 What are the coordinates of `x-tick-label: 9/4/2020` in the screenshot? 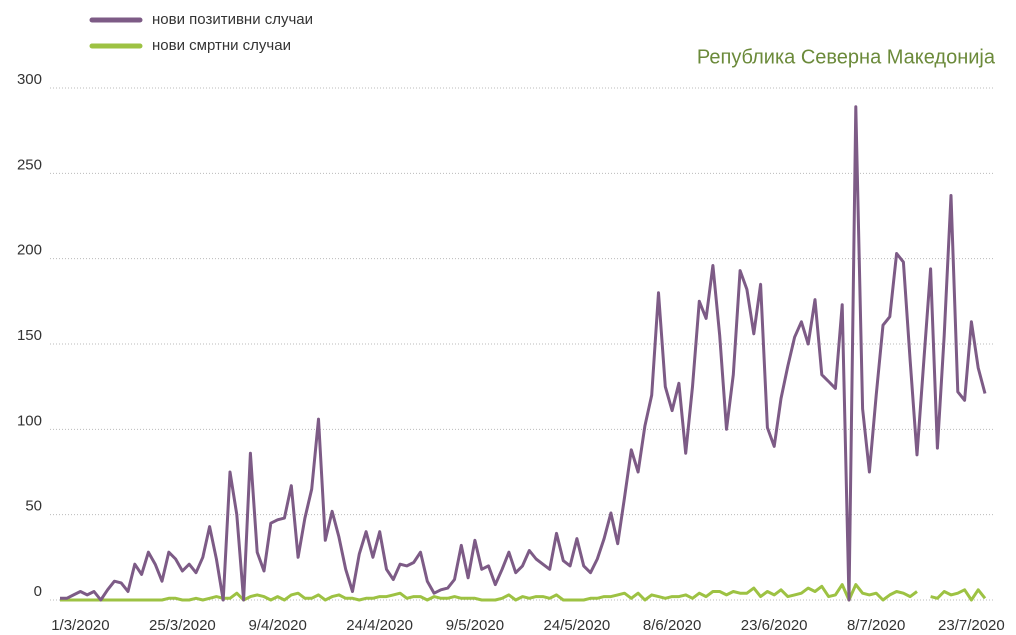 It's located at (277, 625).